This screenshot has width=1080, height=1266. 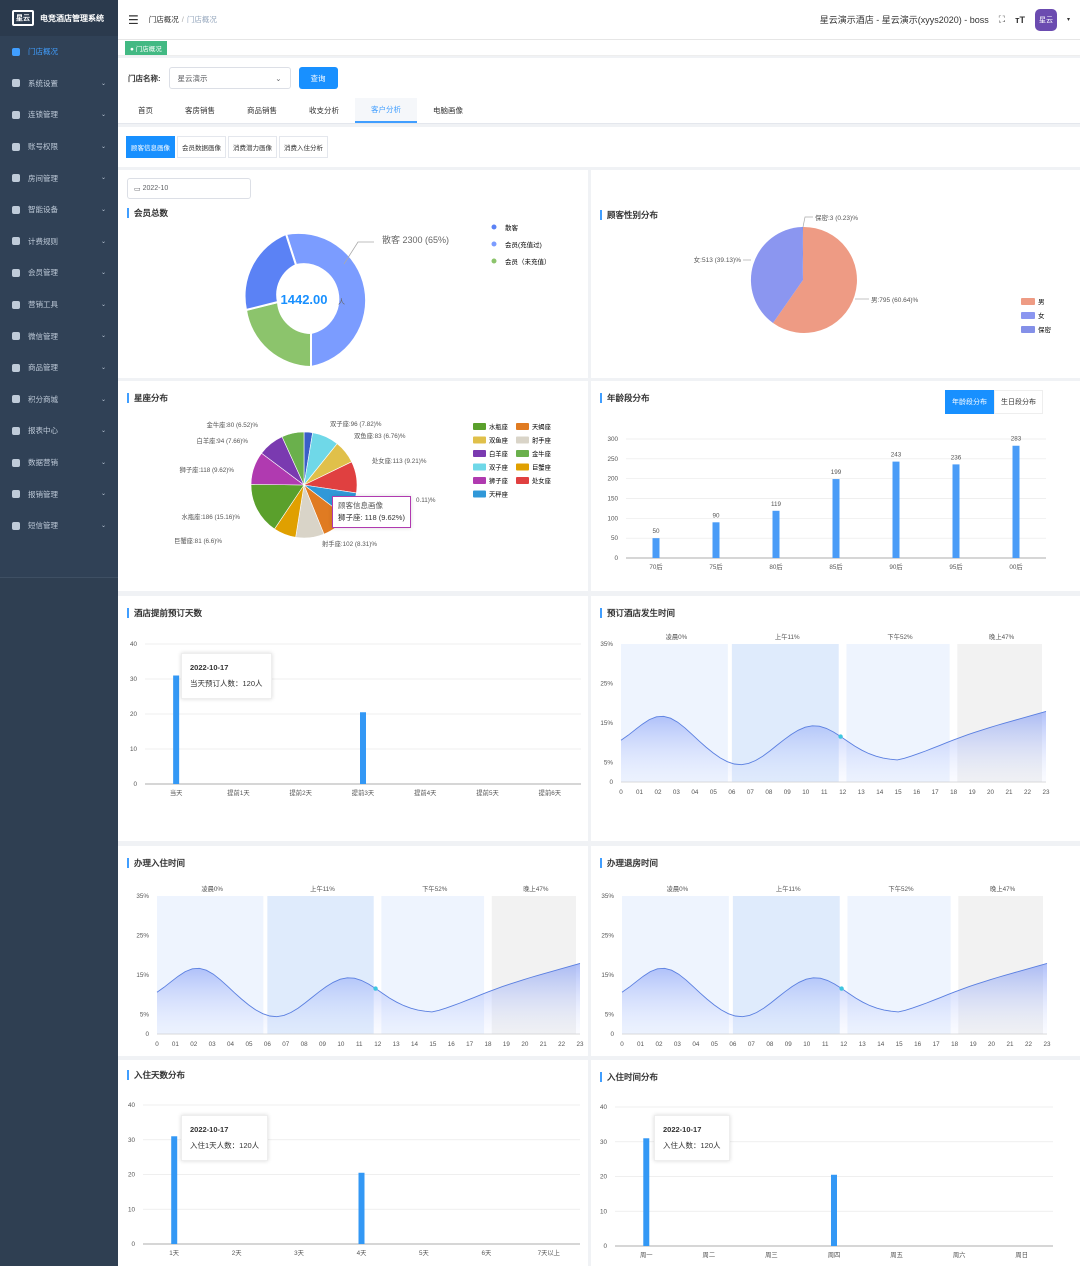 I want to click on user-info: 星云演示酒店 - 星云演示(xyys2020) - boss, so click(x=904, y=20).